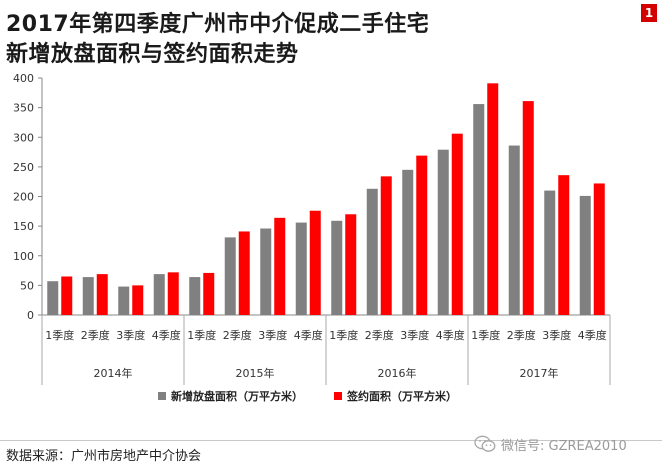 The height and width of the screenshot is (472, 662). What do you see at coordinates (152, 54) in the screenshot?
I see `chart-title-line-2: 新增放盘面积与签约面积走势` at bounding box center [152, 54].